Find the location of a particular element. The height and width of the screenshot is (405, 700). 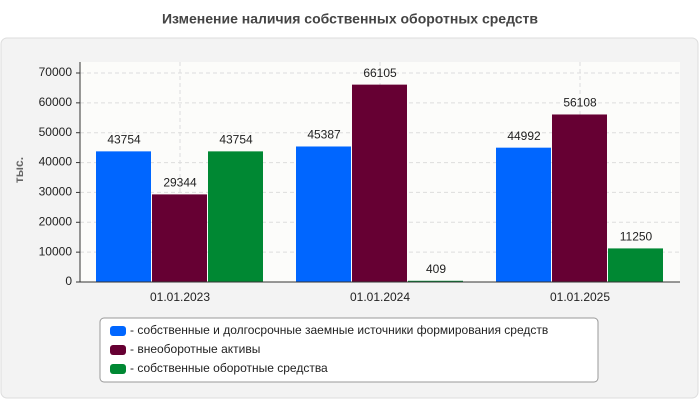

y-tick-label: 70000 is located at coordinates (56, 72).